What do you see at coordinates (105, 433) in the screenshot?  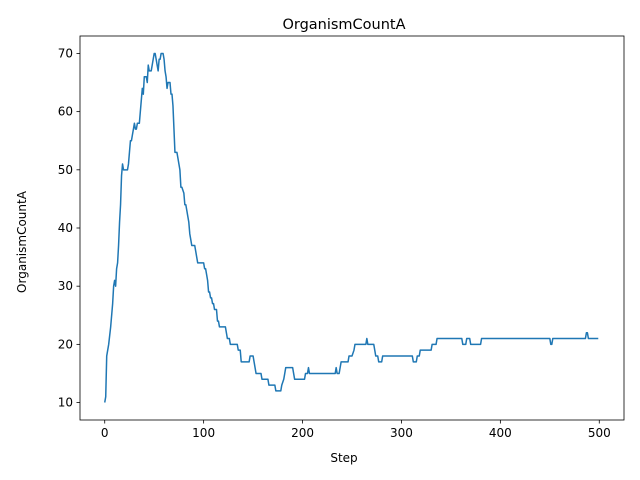 I see `x-tick-label-0: 0` at bounding box center [105, 433].